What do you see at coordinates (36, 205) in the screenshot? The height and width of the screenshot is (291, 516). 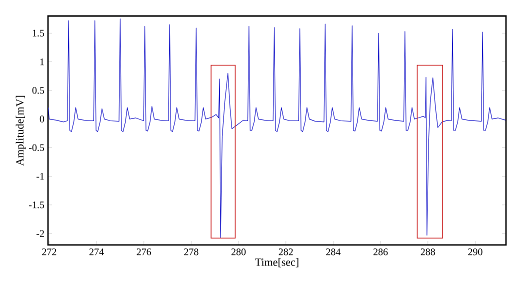 I see `y-tick-label: -1.5` at bounding box center [36, 205].